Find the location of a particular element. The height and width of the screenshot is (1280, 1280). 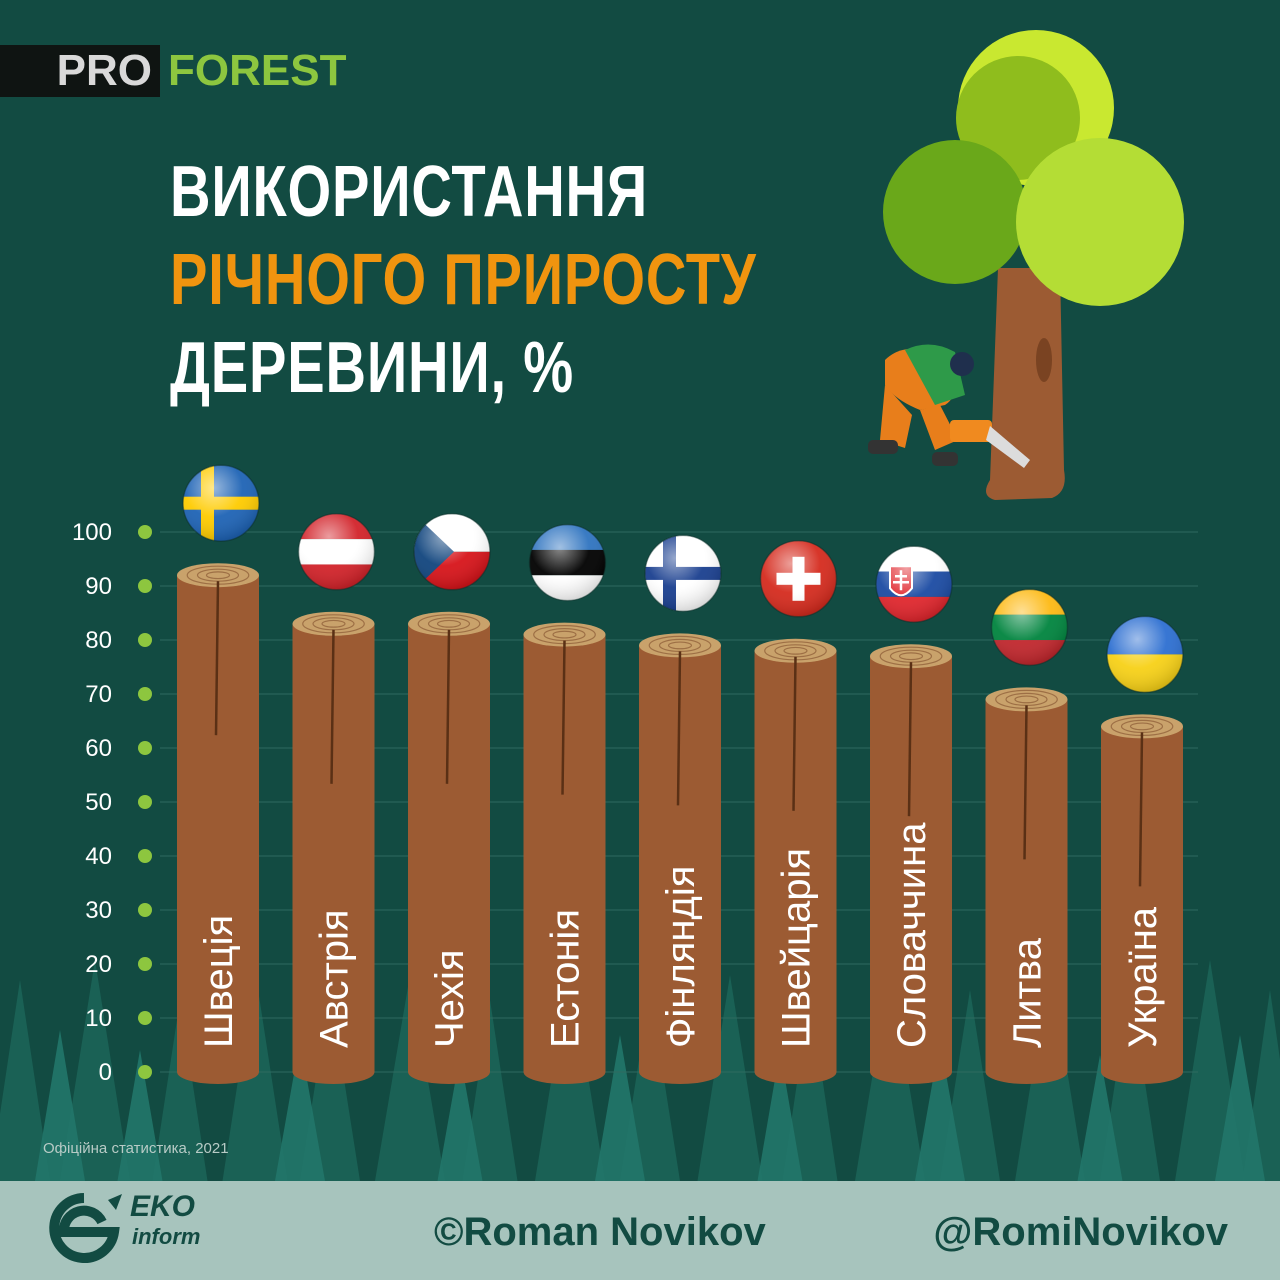

y-tick-label: 70 is located at coordinates (98, 694).